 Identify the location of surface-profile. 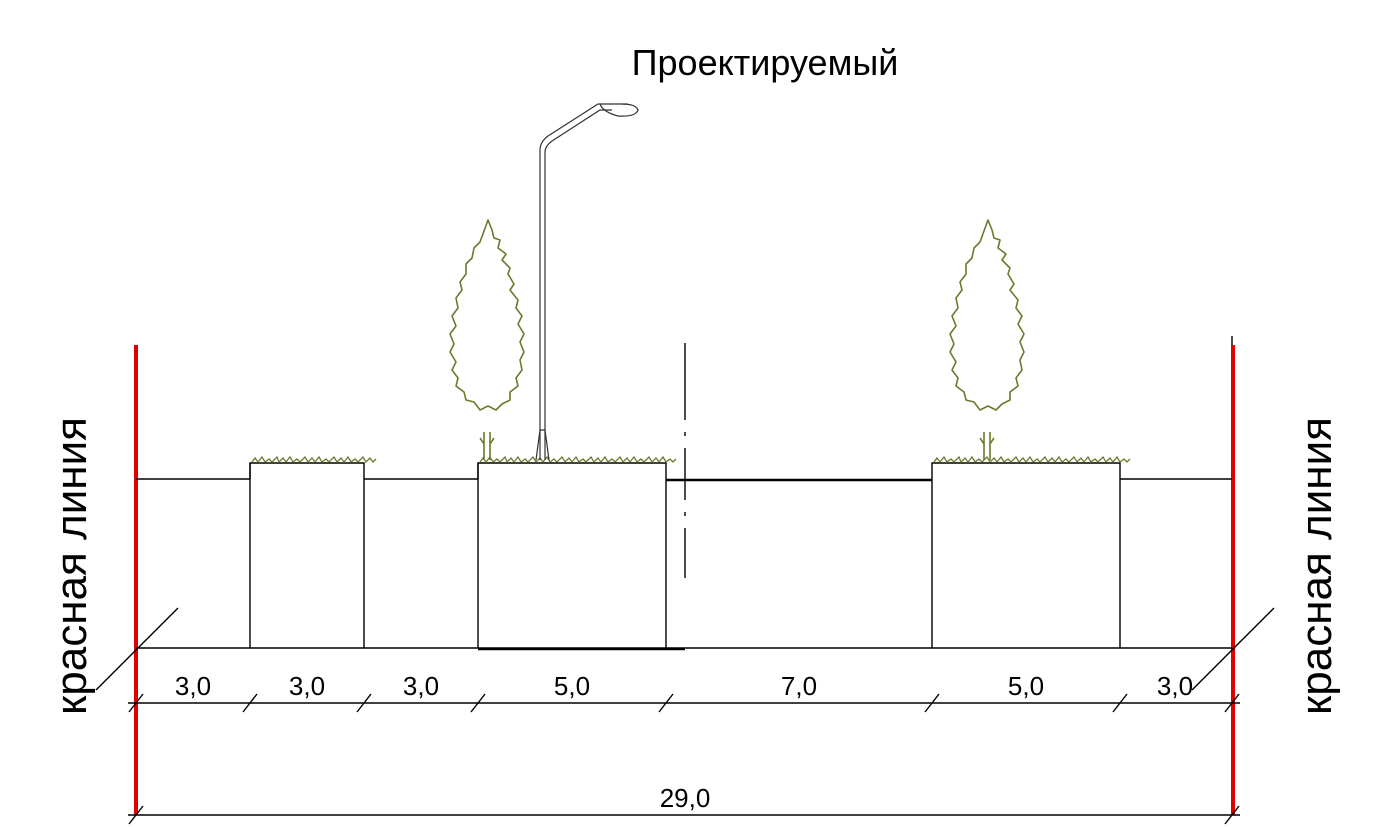
(684, 472).